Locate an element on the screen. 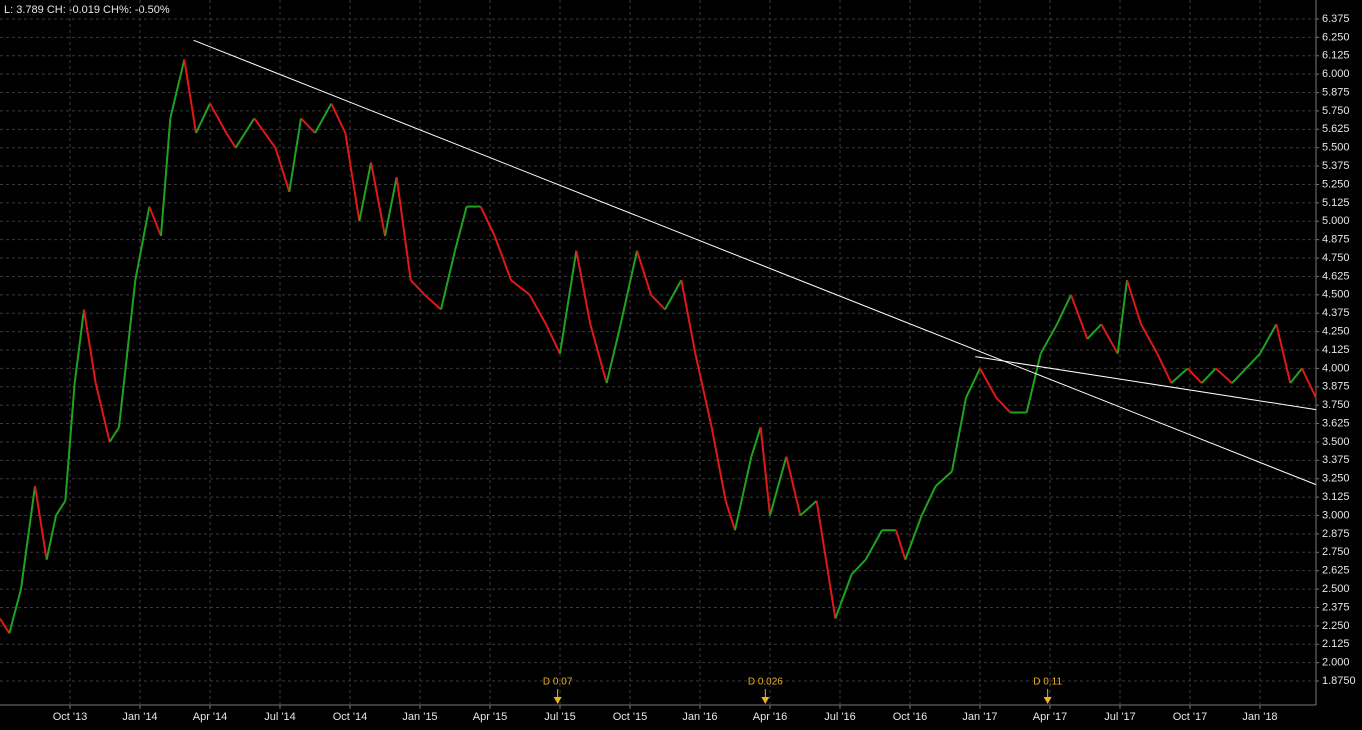  y-tick-label: 3.750 is located at coordinates (1336, 405).